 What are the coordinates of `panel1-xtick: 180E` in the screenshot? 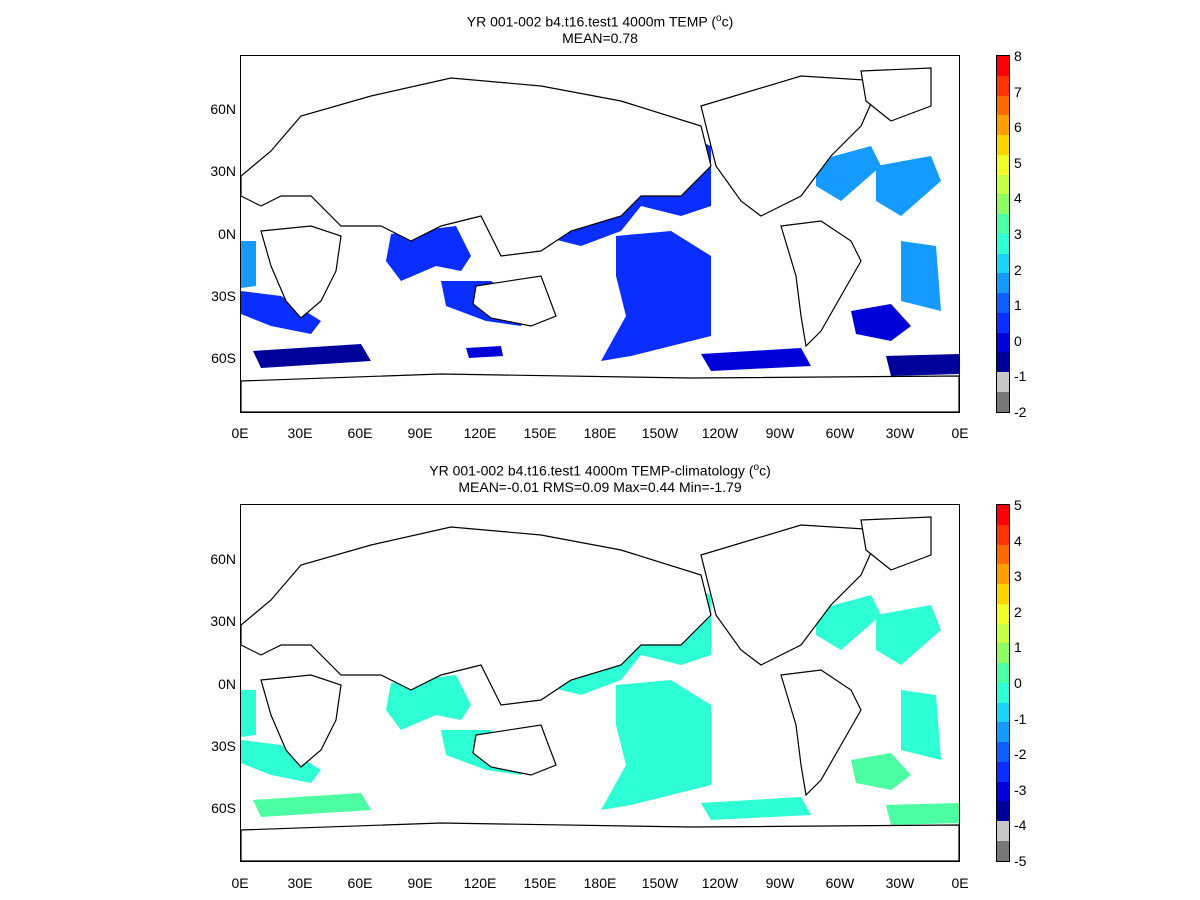 It's located at (600, 433).